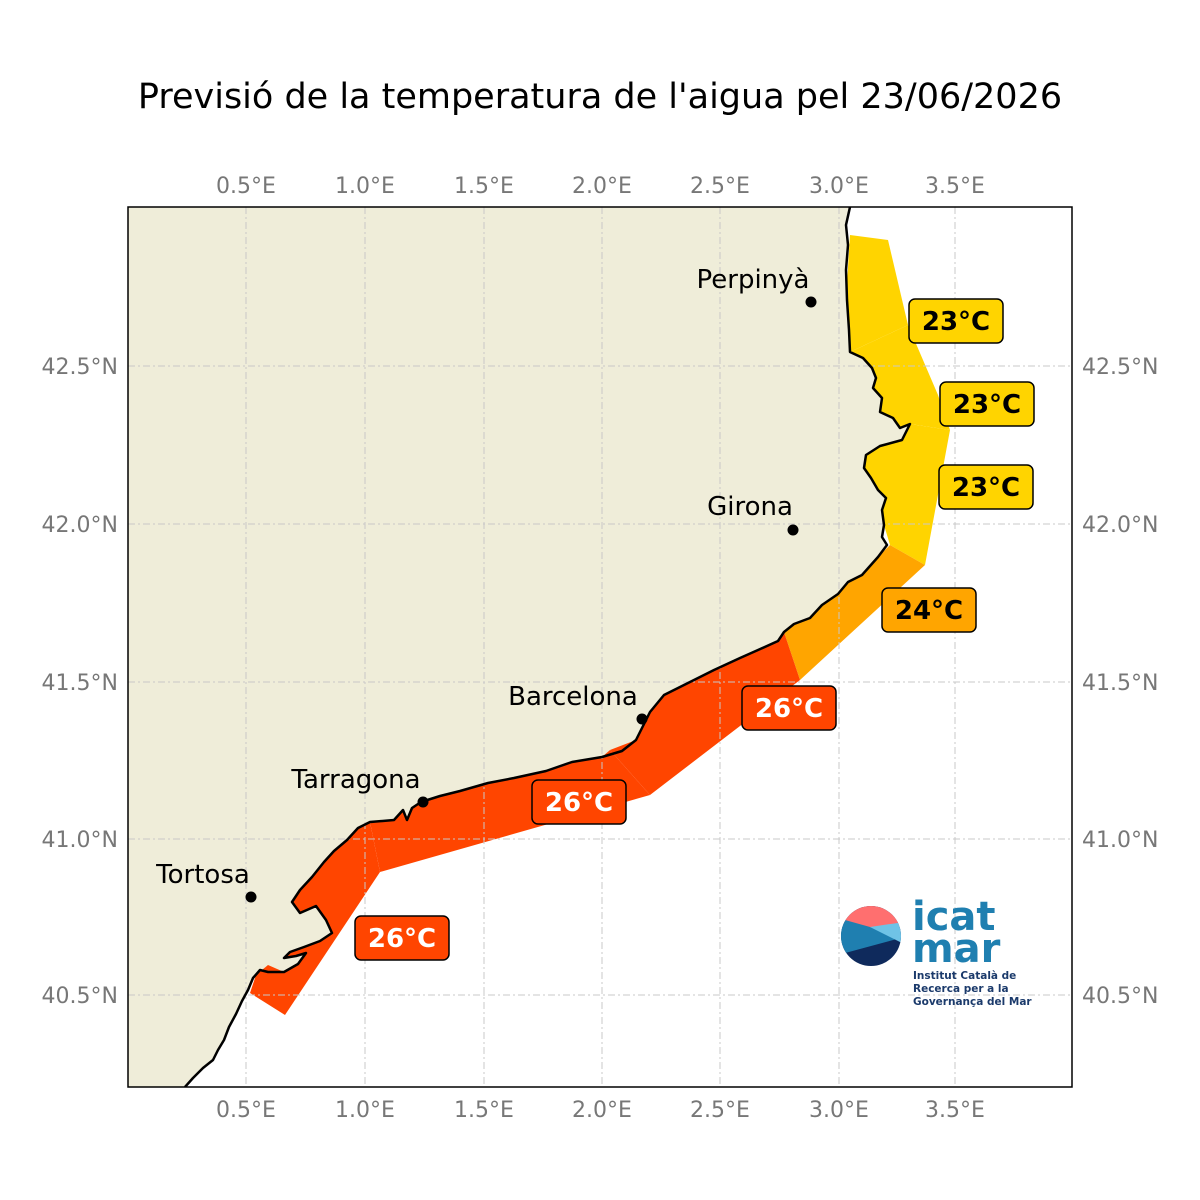 The image size is (1200, 1200). What do you see at coordinates (1120, 367) in the screenshot?
I see `lat-tick-label-right: 42.5°N` at bounding box center [1120, 367].